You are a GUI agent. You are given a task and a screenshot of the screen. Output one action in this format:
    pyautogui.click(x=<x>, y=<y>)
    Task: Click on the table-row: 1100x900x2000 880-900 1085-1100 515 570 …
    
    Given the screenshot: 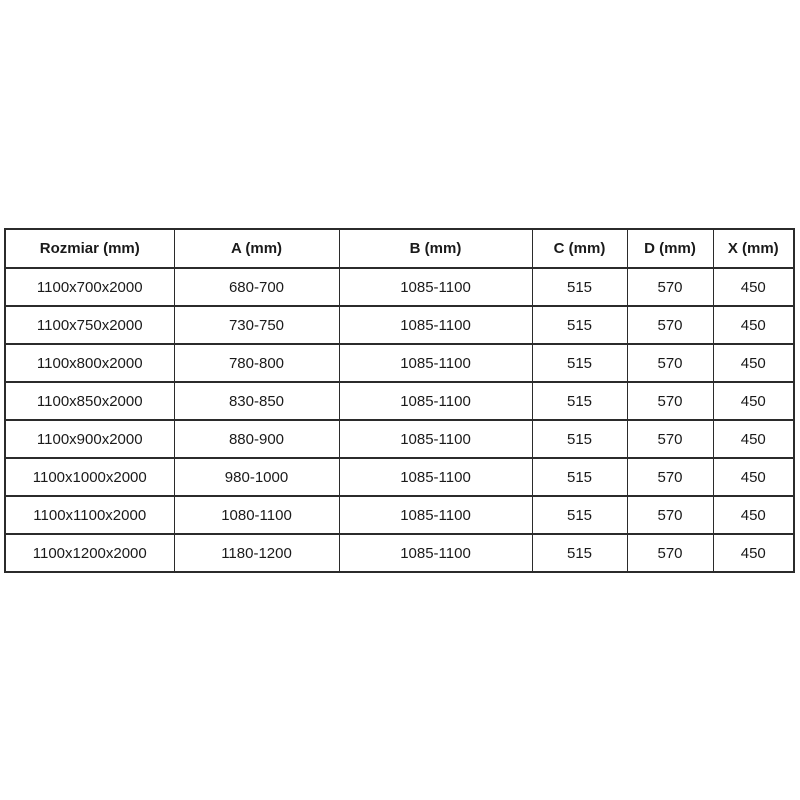 What is the action you would take?
    pyautogui.click(x=399, y=439)
    